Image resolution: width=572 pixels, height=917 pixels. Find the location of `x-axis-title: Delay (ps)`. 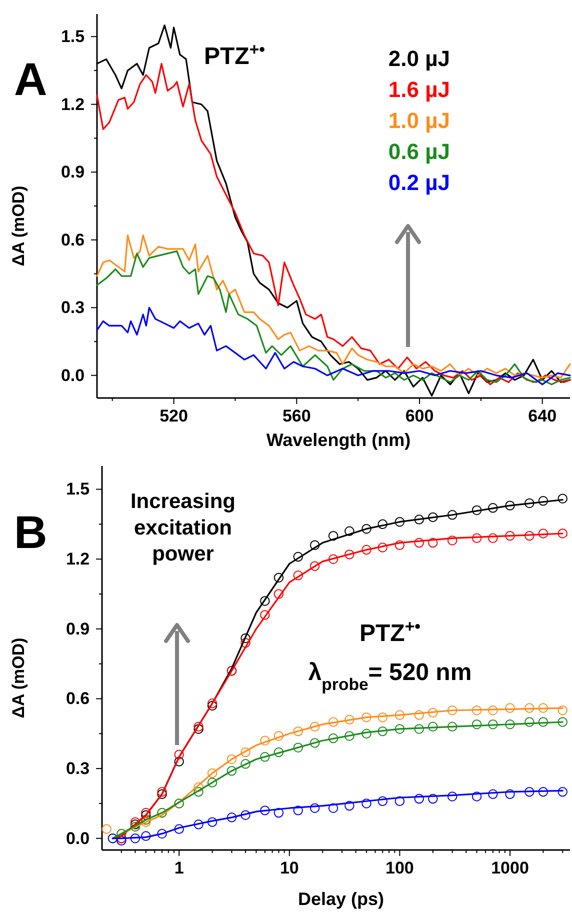

x-axis-title: Delay (ps) is located at coordinates (341, 899).